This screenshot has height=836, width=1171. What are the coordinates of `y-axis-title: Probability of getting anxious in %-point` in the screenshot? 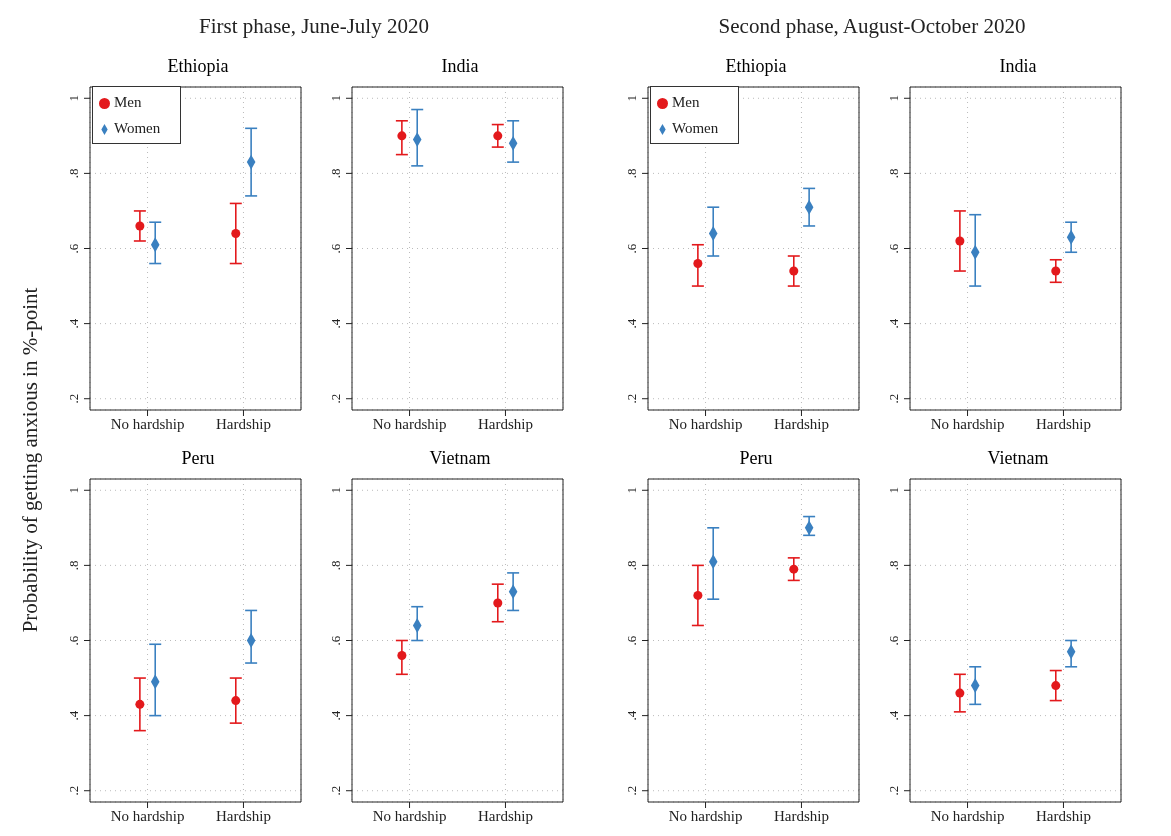 It's located at (30, 460).